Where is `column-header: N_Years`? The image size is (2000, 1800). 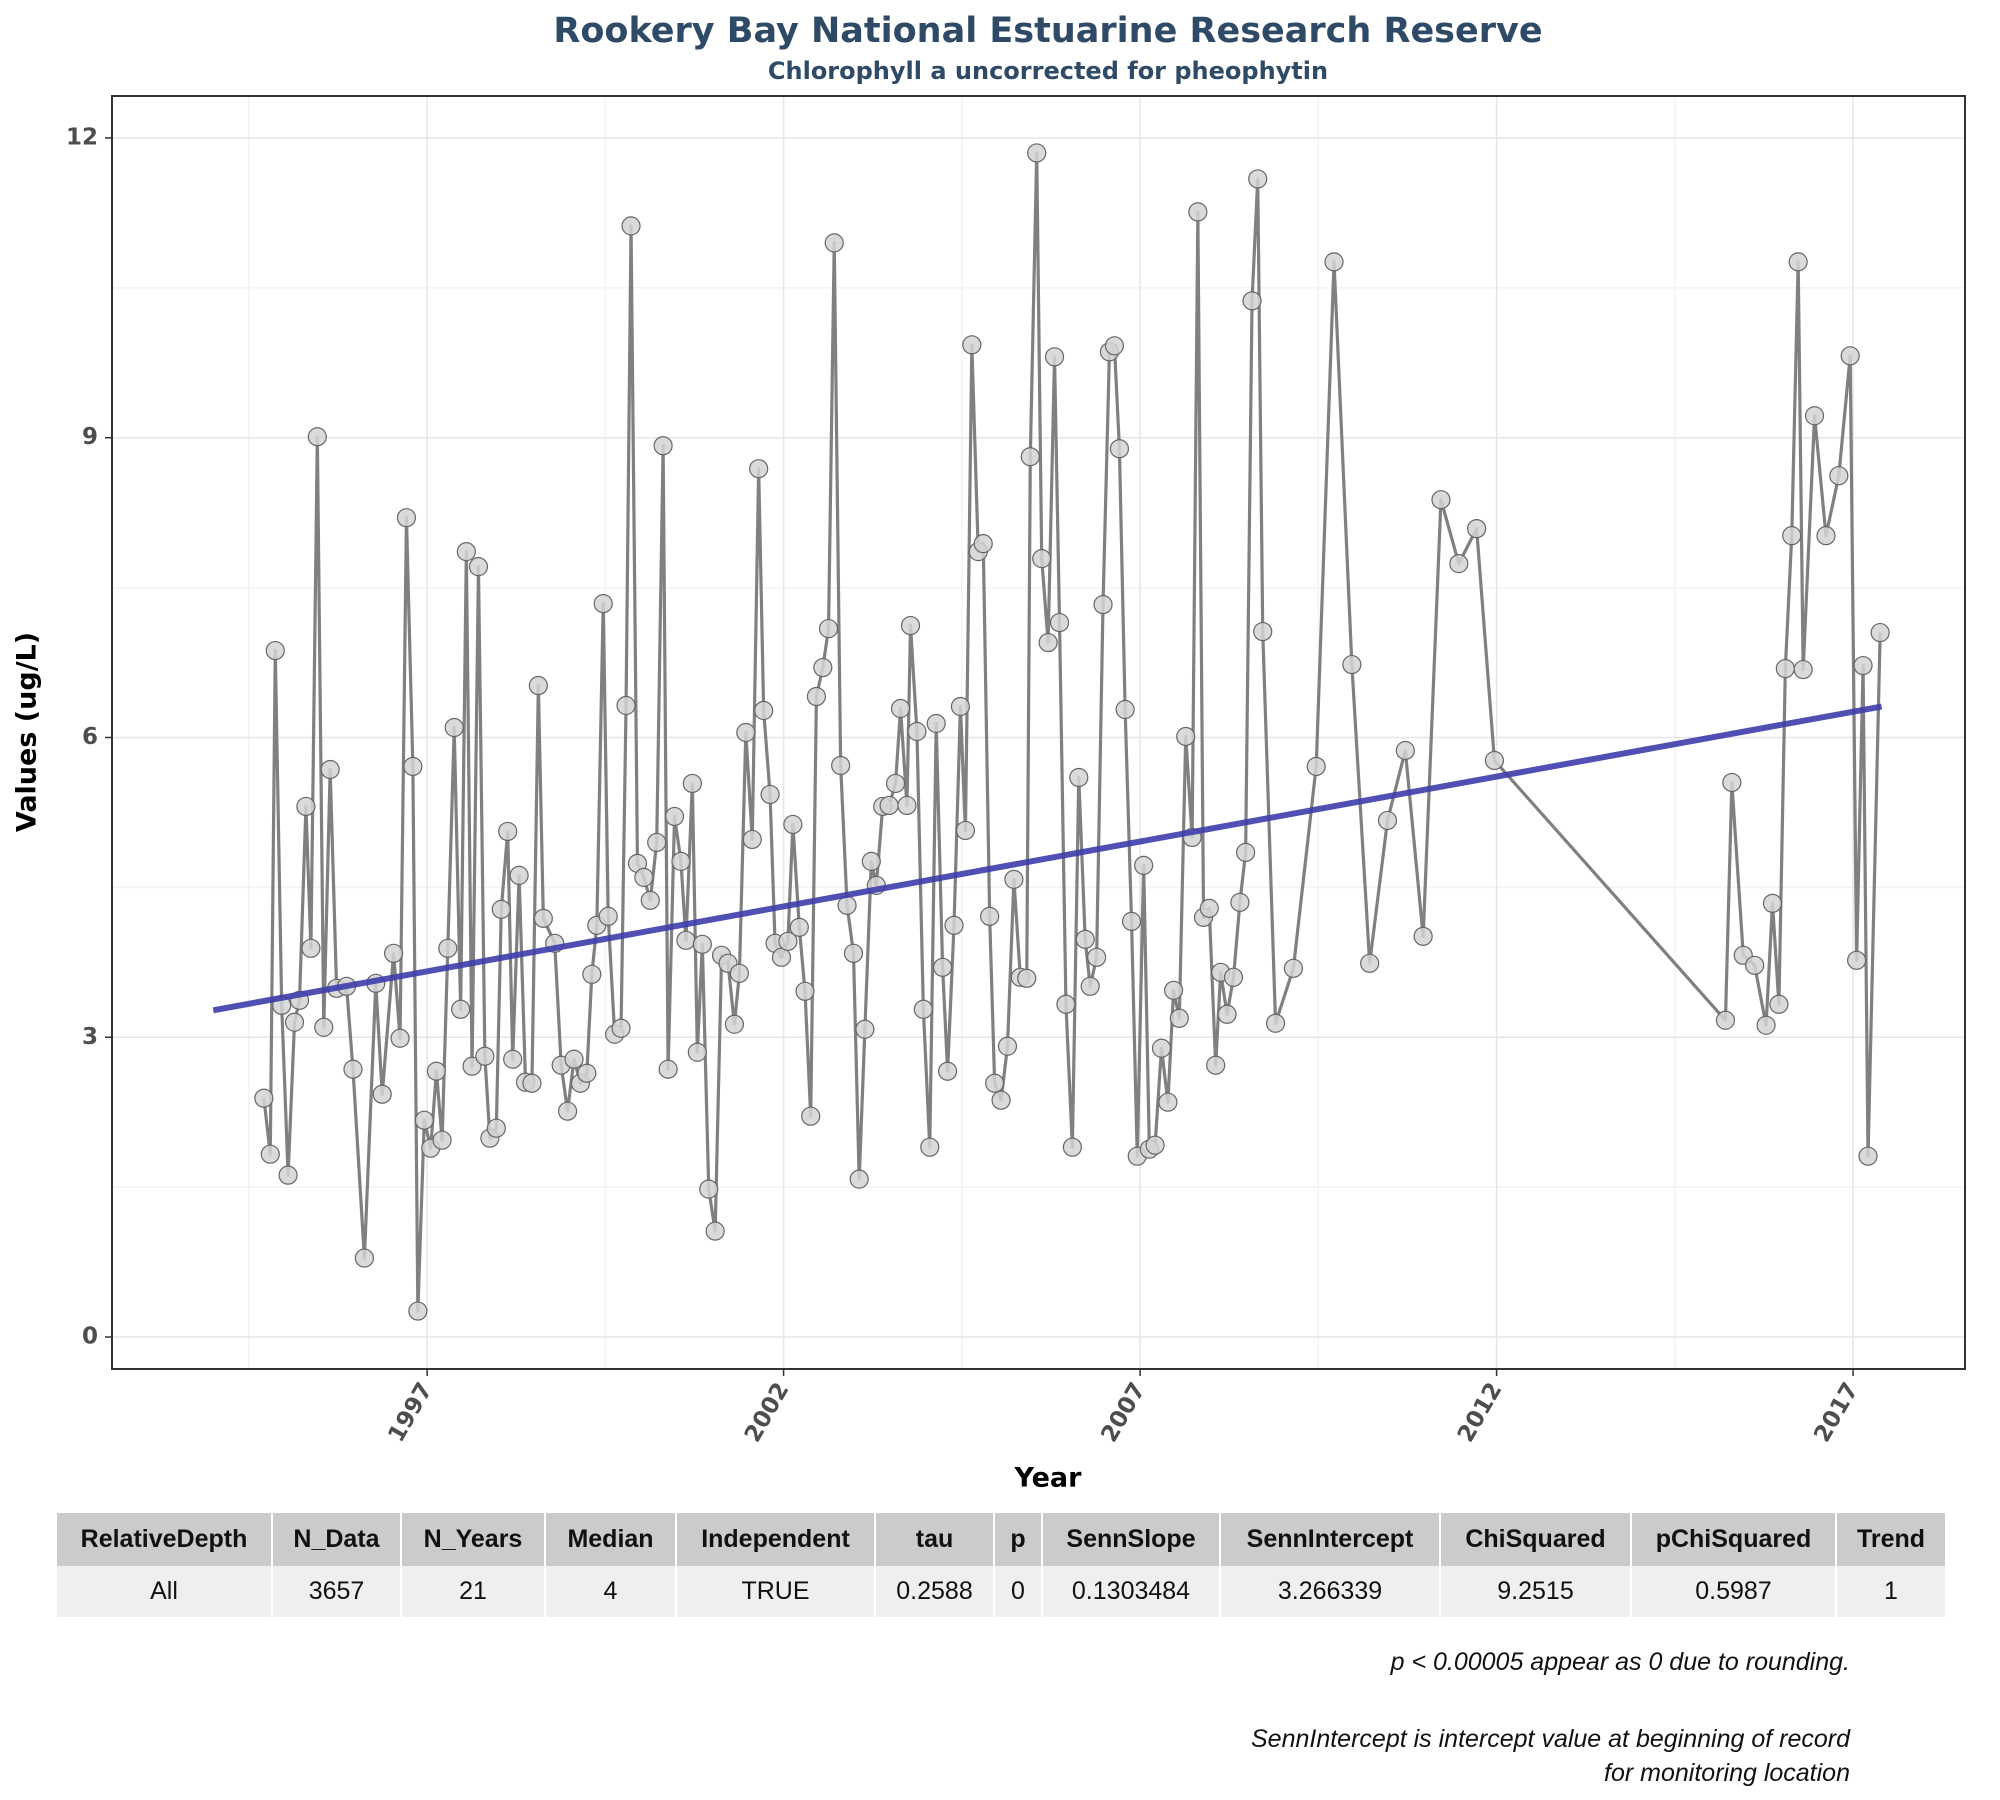
column-header: N_Years is located at coordinates (473, 1539).